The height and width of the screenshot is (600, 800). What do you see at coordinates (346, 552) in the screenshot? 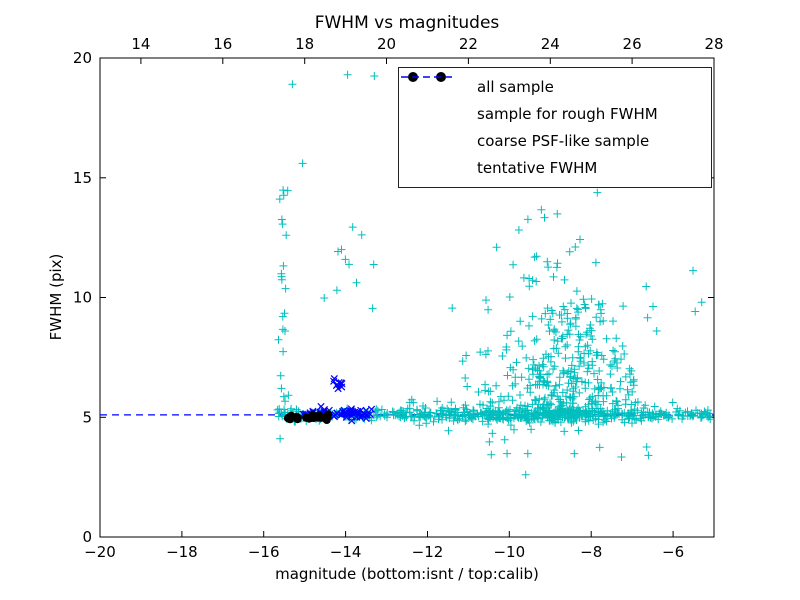
I see `svg-text: −14` at bounding box center [346, 552].